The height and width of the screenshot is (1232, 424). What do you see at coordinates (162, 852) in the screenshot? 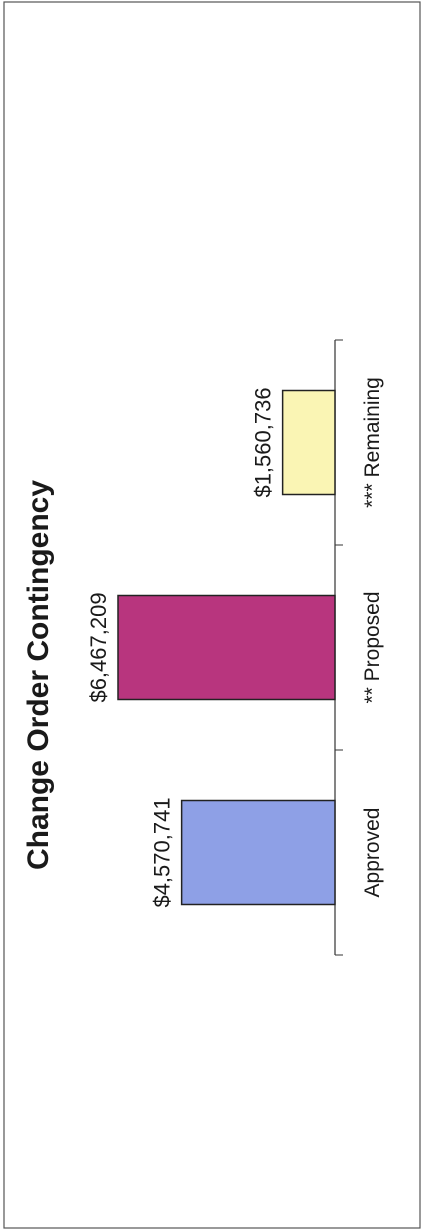
I see `value-label-approved: $4,570,741` at bounding box center [162, 852].